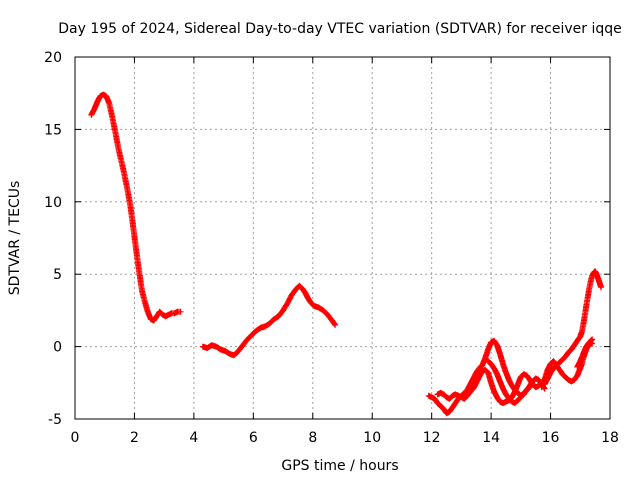  I want to click on data-points-segment-3c, so click(509, 382).